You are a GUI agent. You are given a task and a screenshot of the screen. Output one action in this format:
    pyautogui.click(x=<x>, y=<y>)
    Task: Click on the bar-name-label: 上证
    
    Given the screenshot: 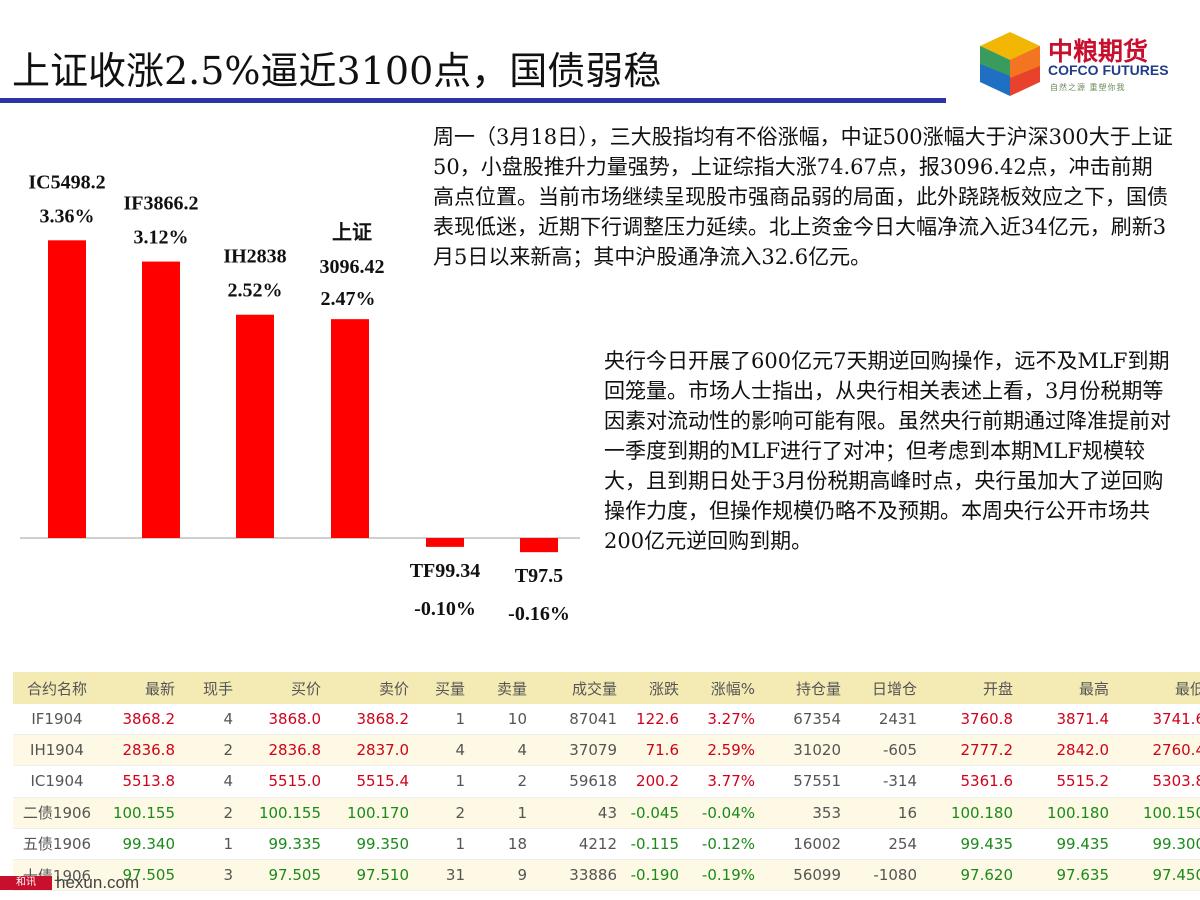 What is the action you would take?
    pyautogui.click(x=352, y=232)
    